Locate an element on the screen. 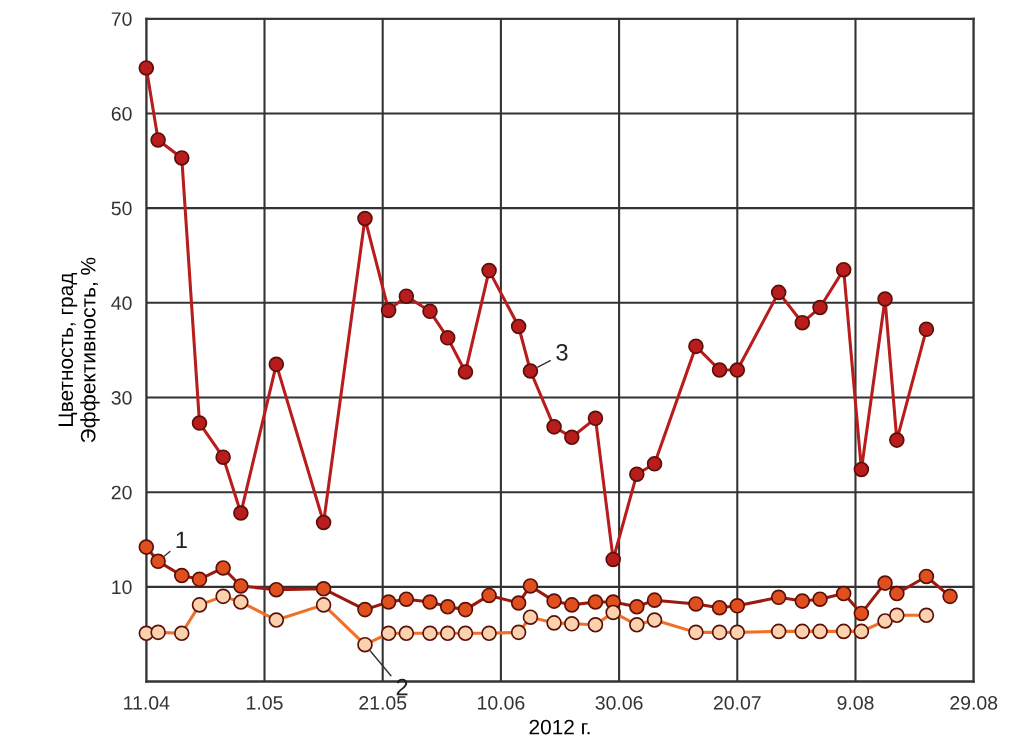 The width and height of the screenshot is (1009, 749). y-tick-label: 40 is located at coordinates (121, 303).